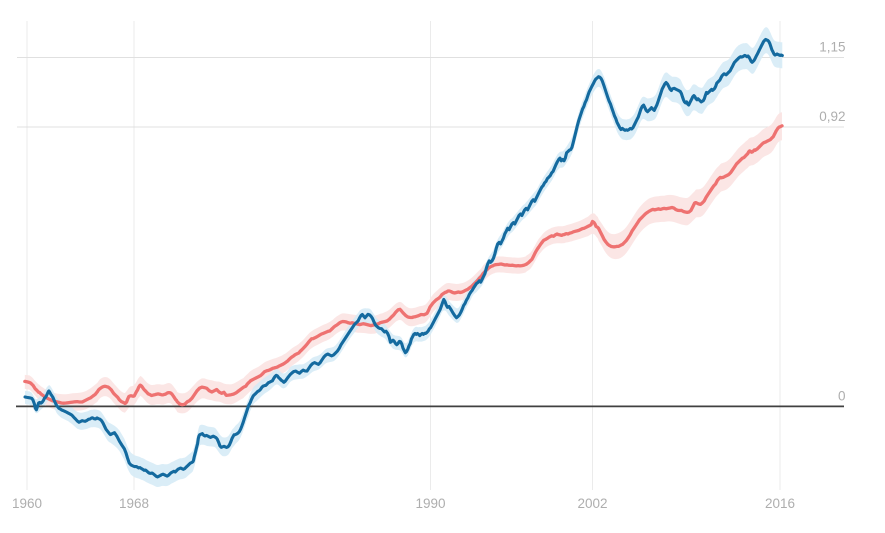  I want to click on svg-text: 1,15, so click(832, 47).